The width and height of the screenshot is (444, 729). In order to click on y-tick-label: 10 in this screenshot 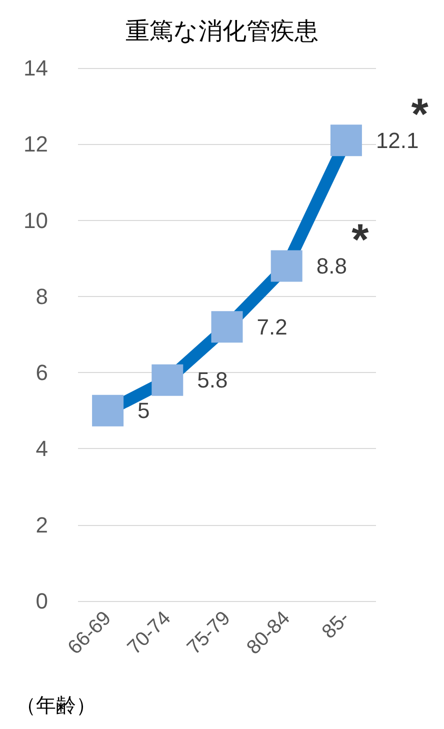, I will do `click(36, 220)`.